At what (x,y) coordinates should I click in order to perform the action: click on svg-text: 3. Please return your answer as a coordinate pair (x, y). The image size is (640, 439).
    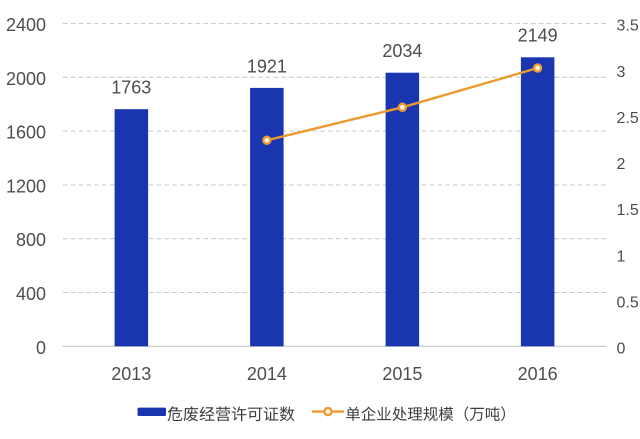
    Looking at the image, I should click on (621, 72).